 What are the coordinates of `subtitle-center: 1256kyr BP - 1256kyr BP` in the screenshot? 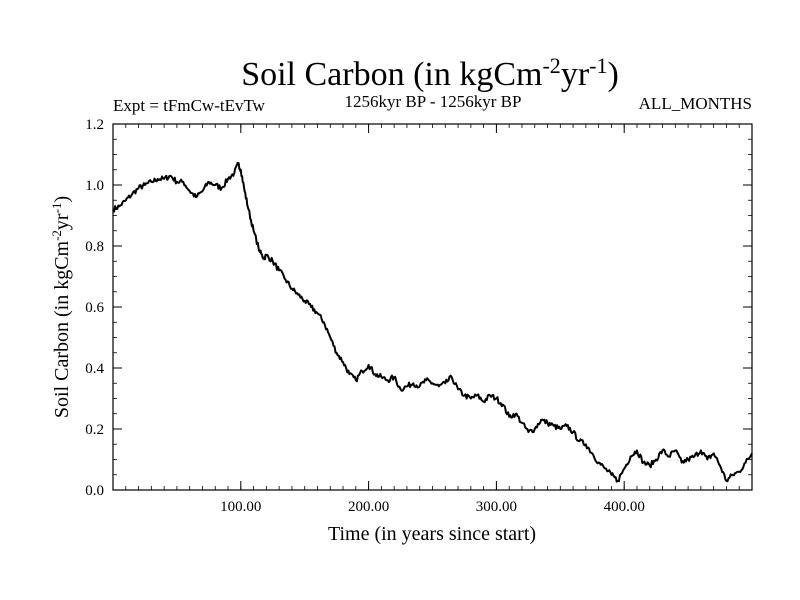 It's located at (433, 101).